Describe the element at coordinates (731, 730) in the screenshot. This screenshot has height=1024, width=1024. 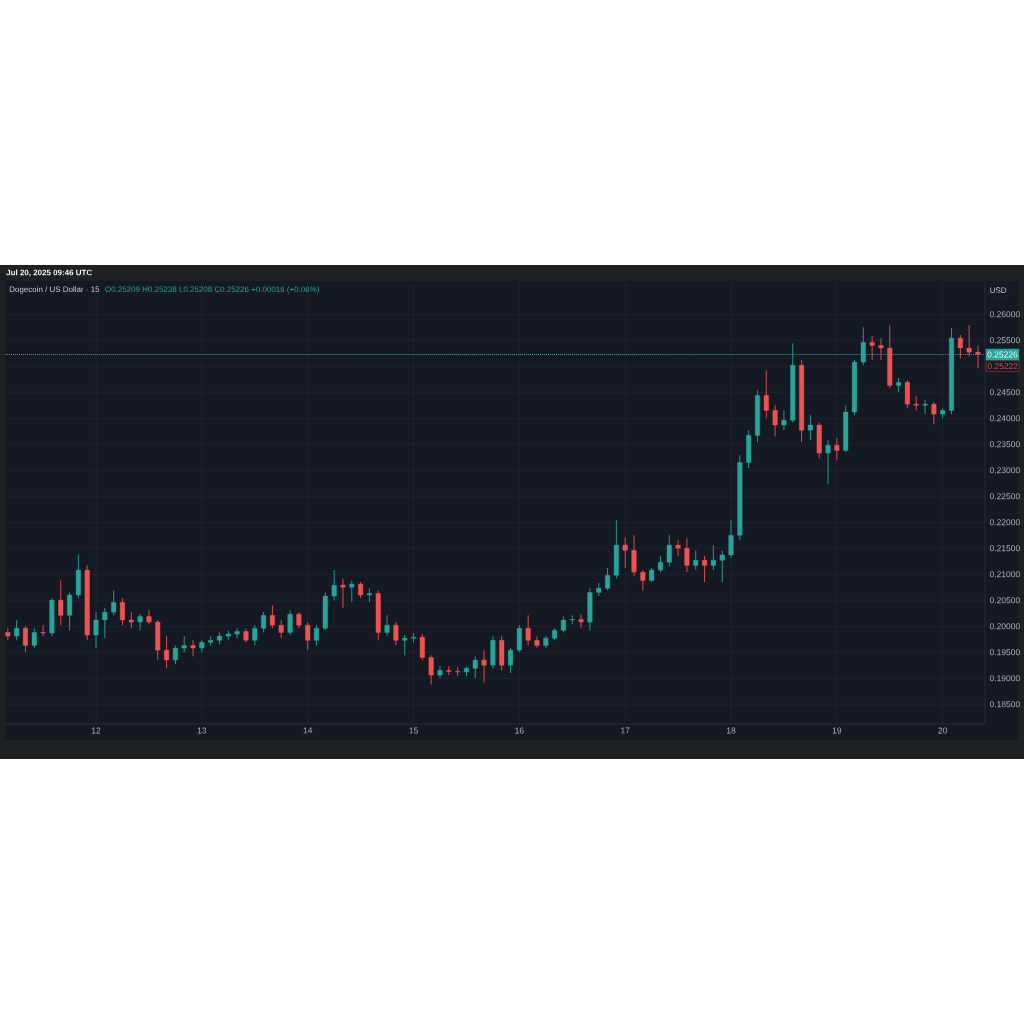
I see `x-tick-label: 18` at that location.